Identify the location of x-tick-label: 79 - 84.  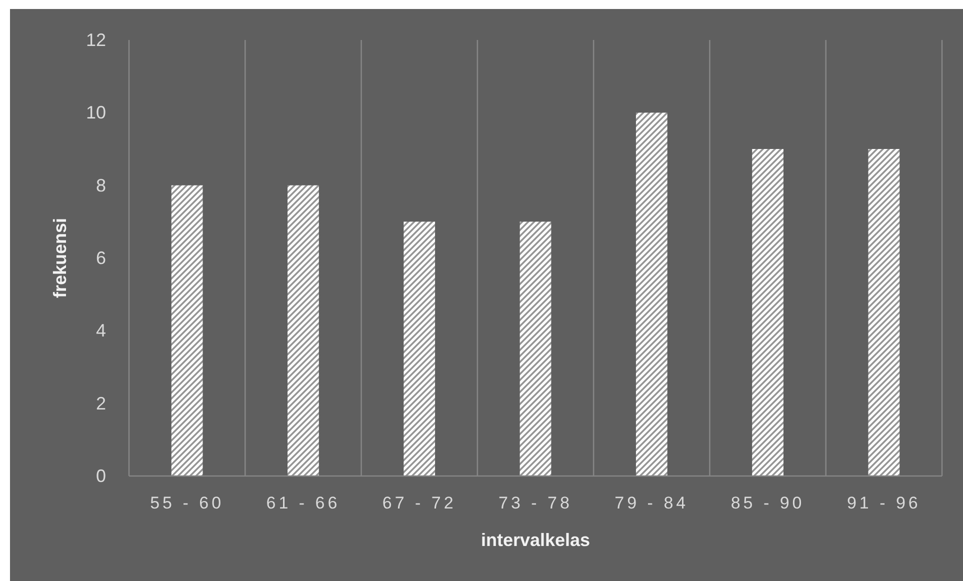
(651, 503).